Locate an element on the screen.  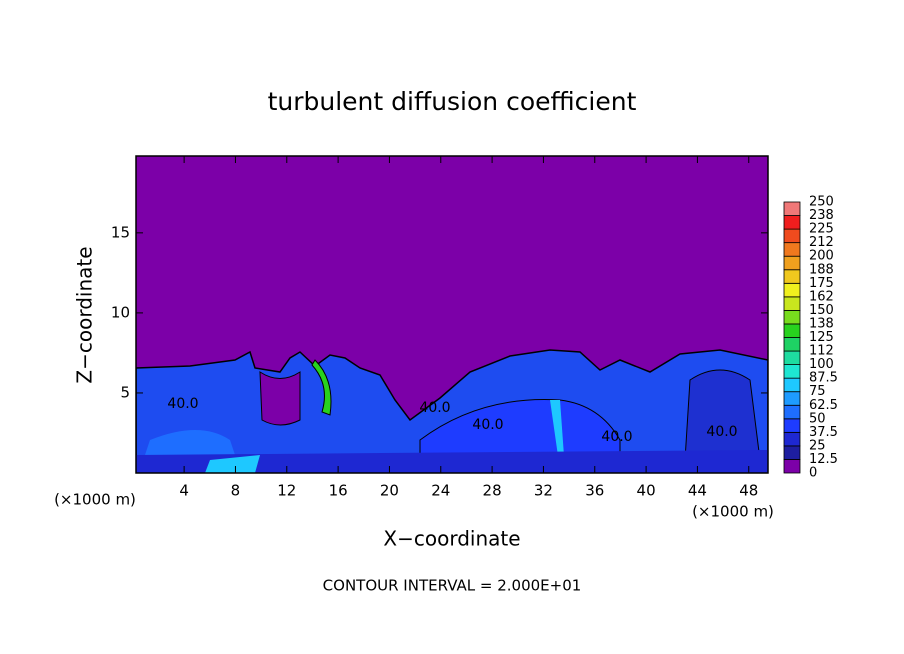
colorbar-label: 25 is located at coordinates (817, 445).